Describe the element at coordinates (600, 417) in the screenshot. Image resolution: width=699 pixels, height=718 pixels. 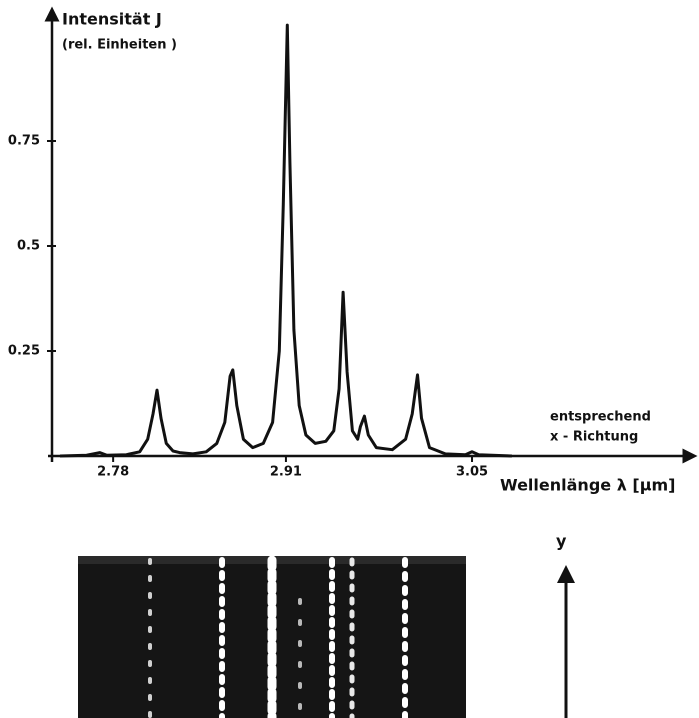
I see `annotation: entsprechend` at that location.